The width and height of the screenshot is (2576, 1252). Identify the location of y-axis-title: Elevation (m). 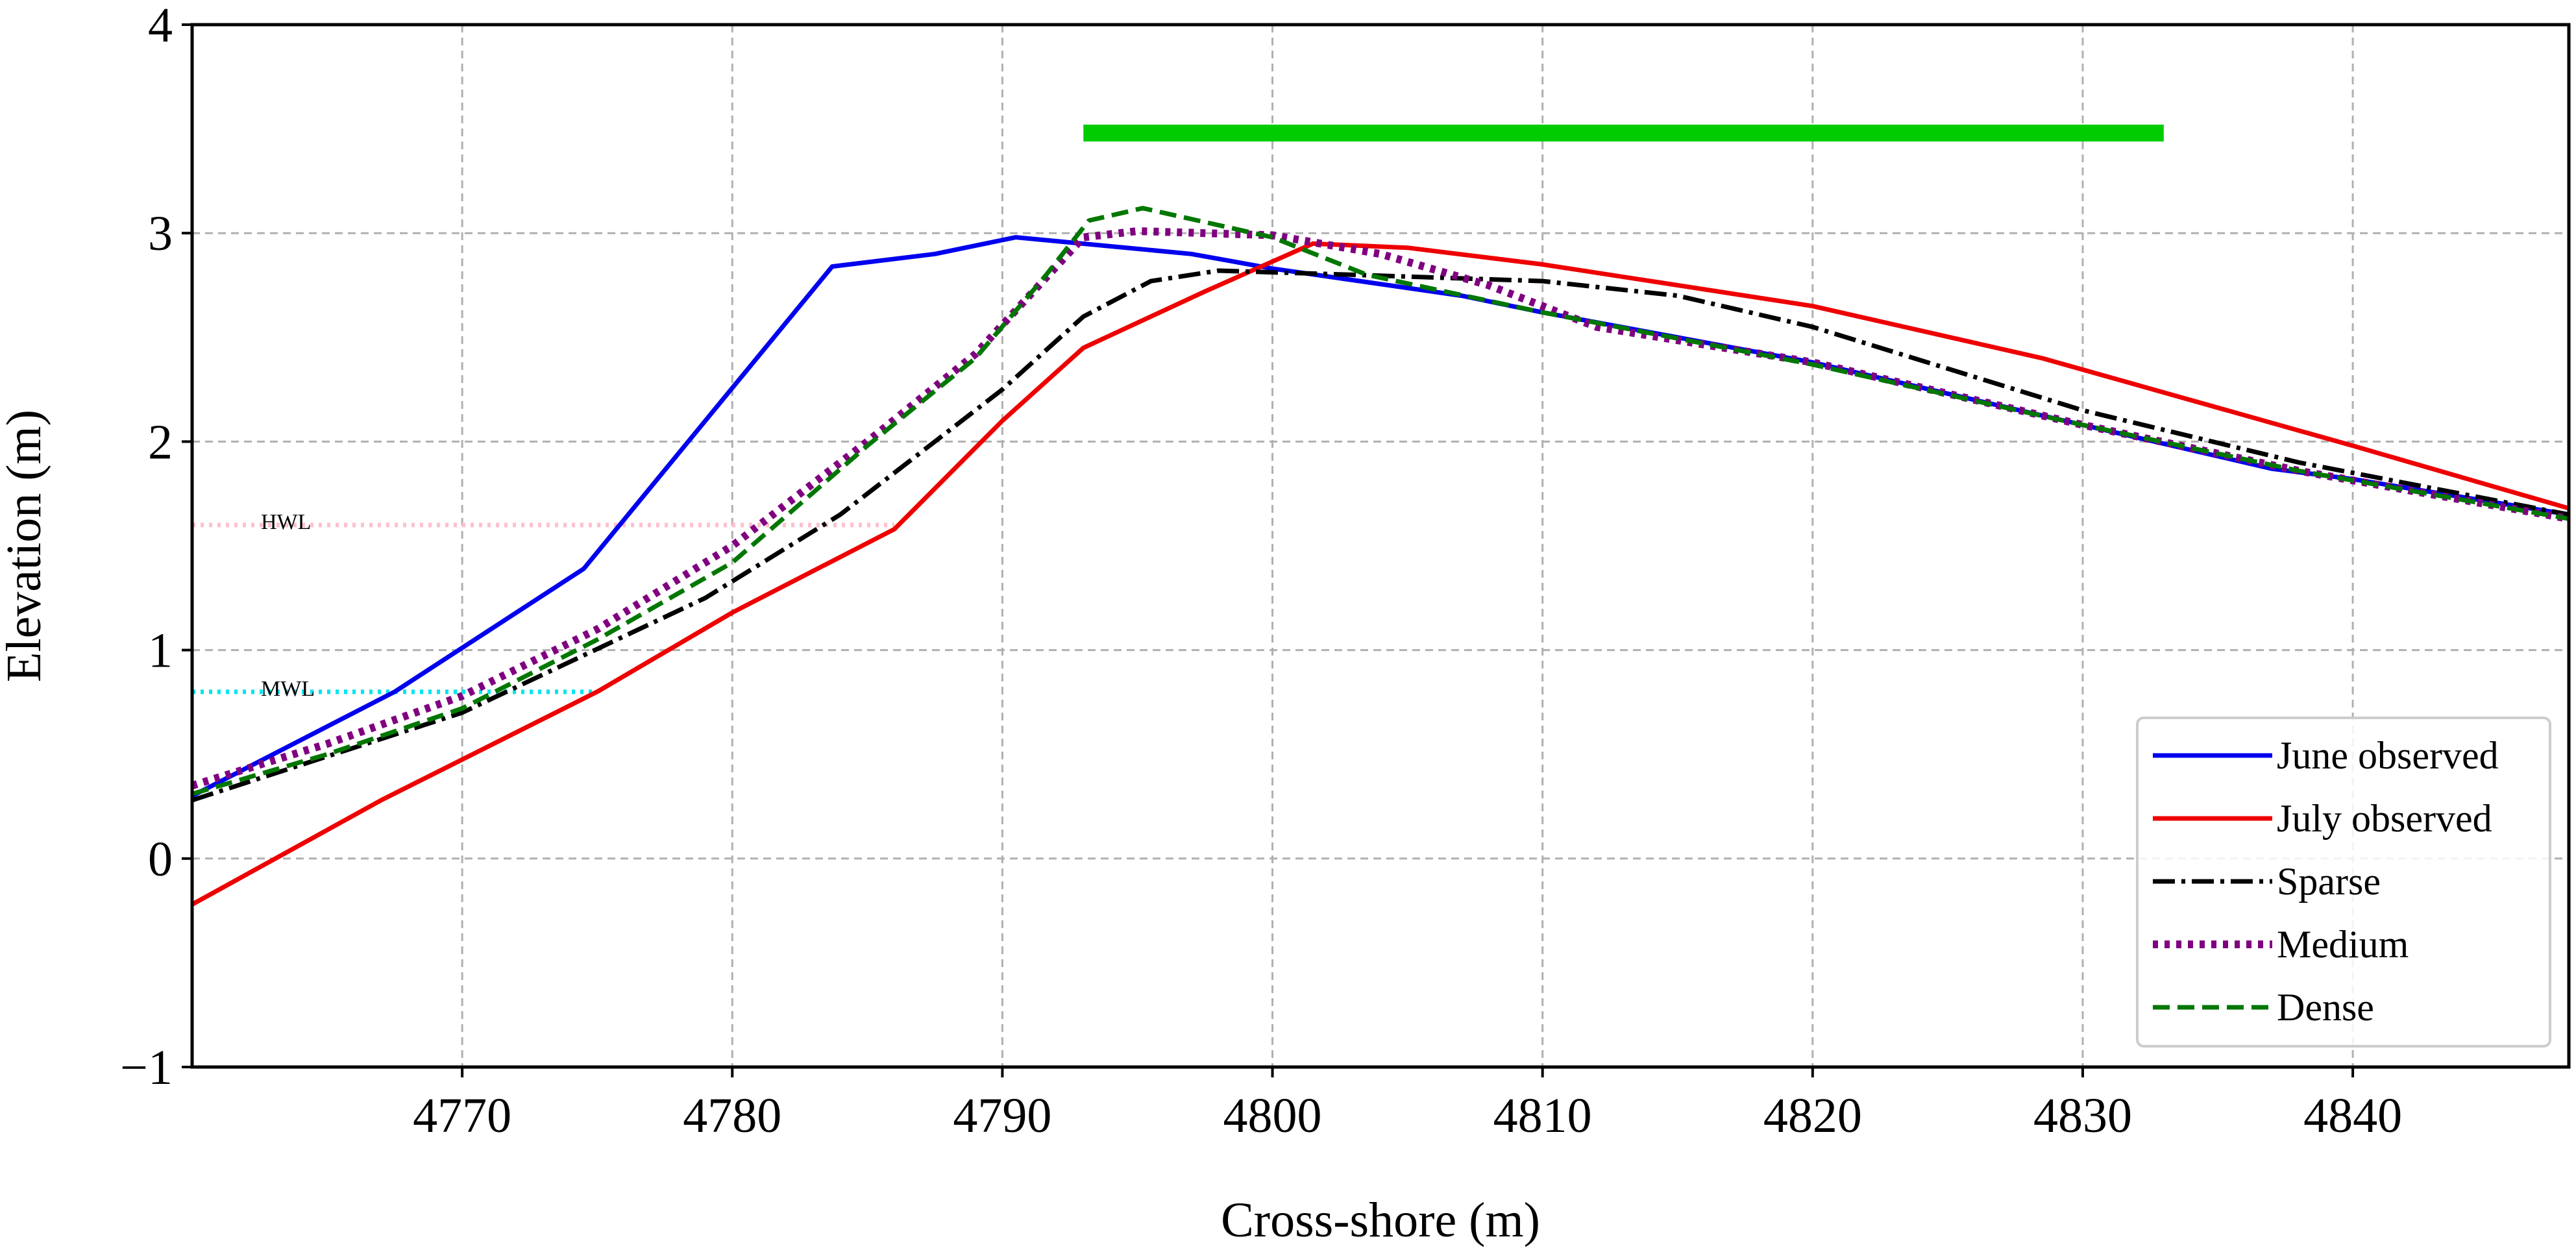
(25, 546).